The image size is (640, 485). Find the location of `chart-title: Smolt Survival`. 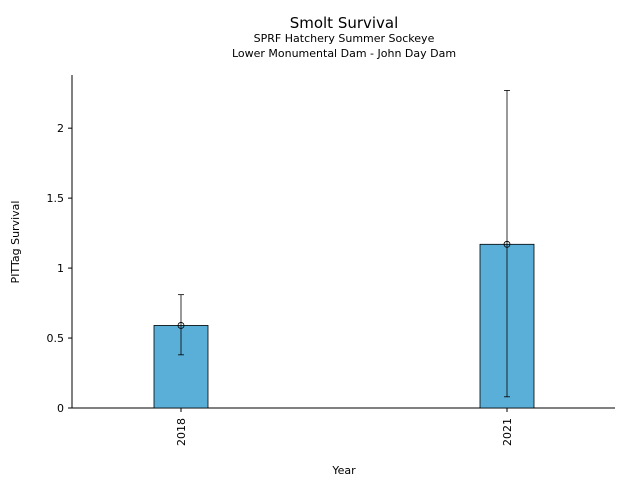

chart-title: Smolt Survival is located at coordinates (344, 23).